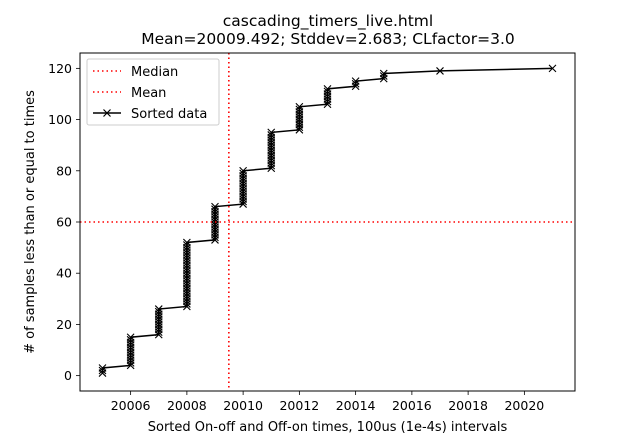 This screenshot has height=440, width=640. Describe the element at coordinates (64, 222) in the screenshot. I see `y-tick-label: 60` at that location.